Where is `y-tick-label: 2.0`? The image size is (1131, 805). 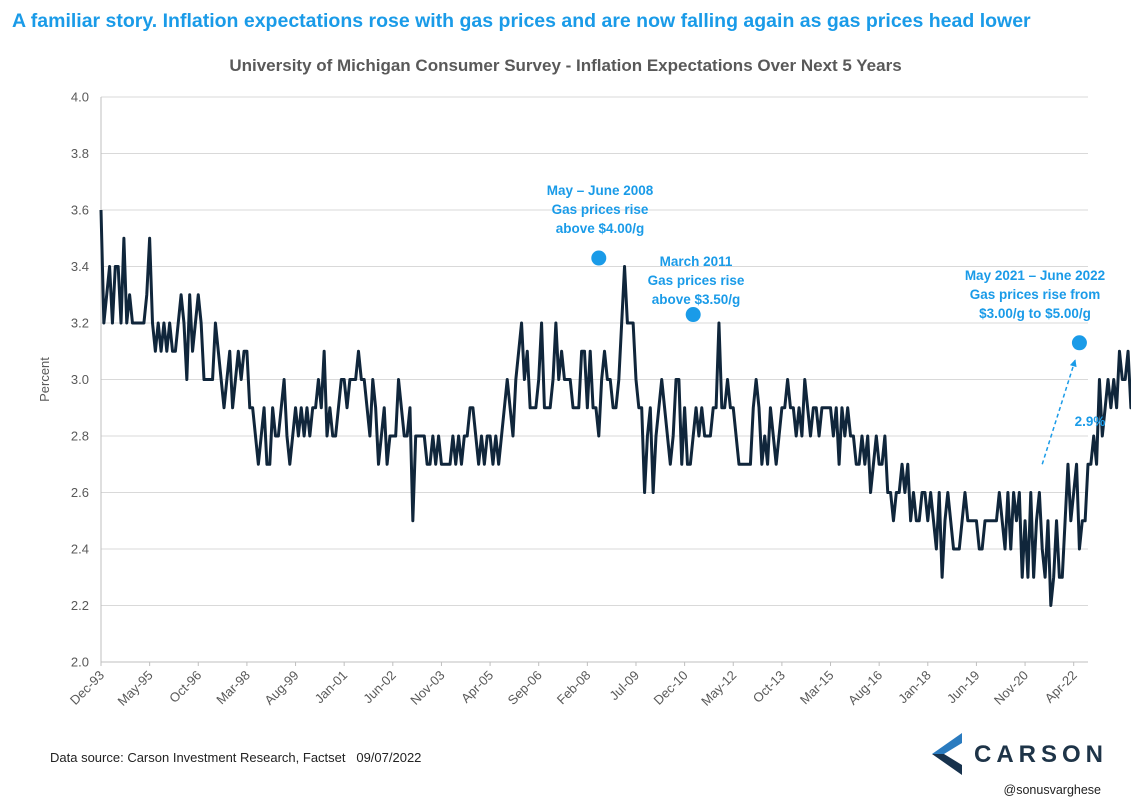 y-tick-label: 2.0 is located at coordinates (80, 662).